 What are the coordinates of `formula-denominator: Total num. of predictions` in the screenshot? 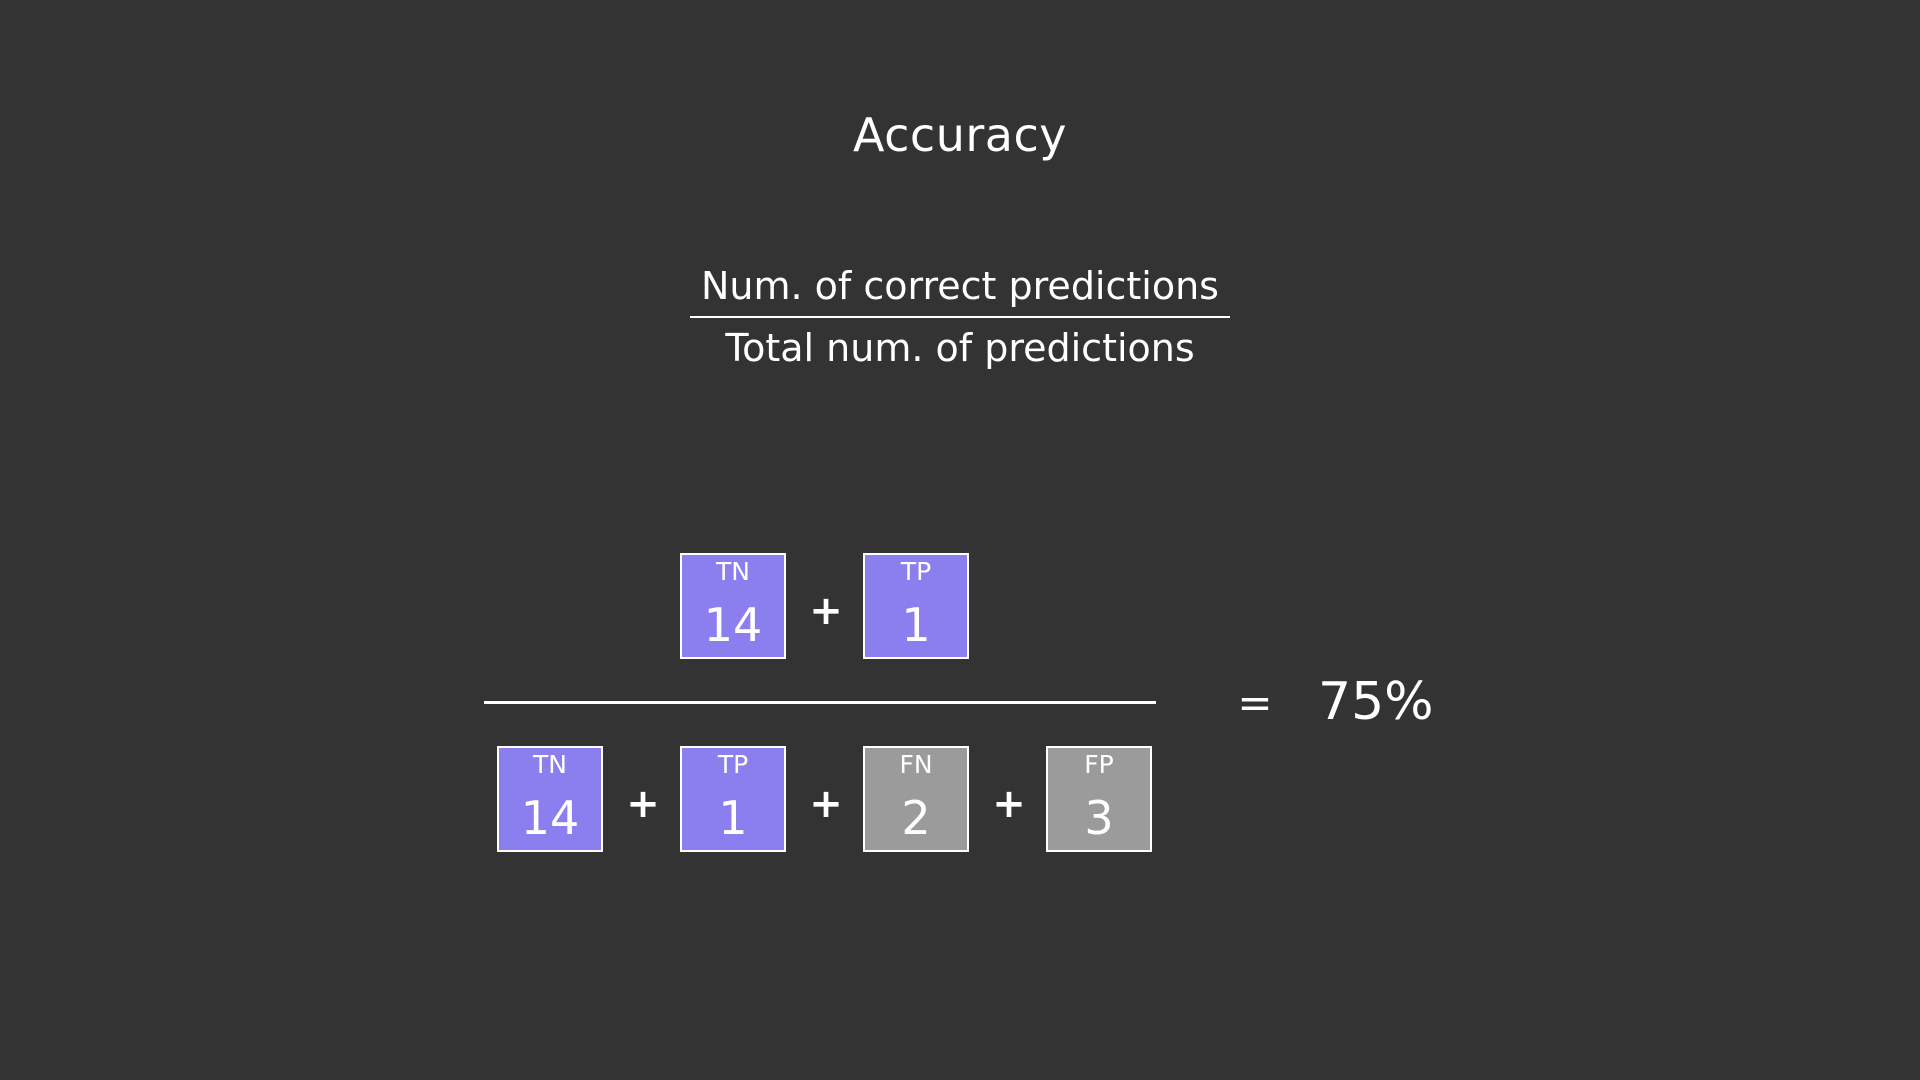 It's located at (960, 348).